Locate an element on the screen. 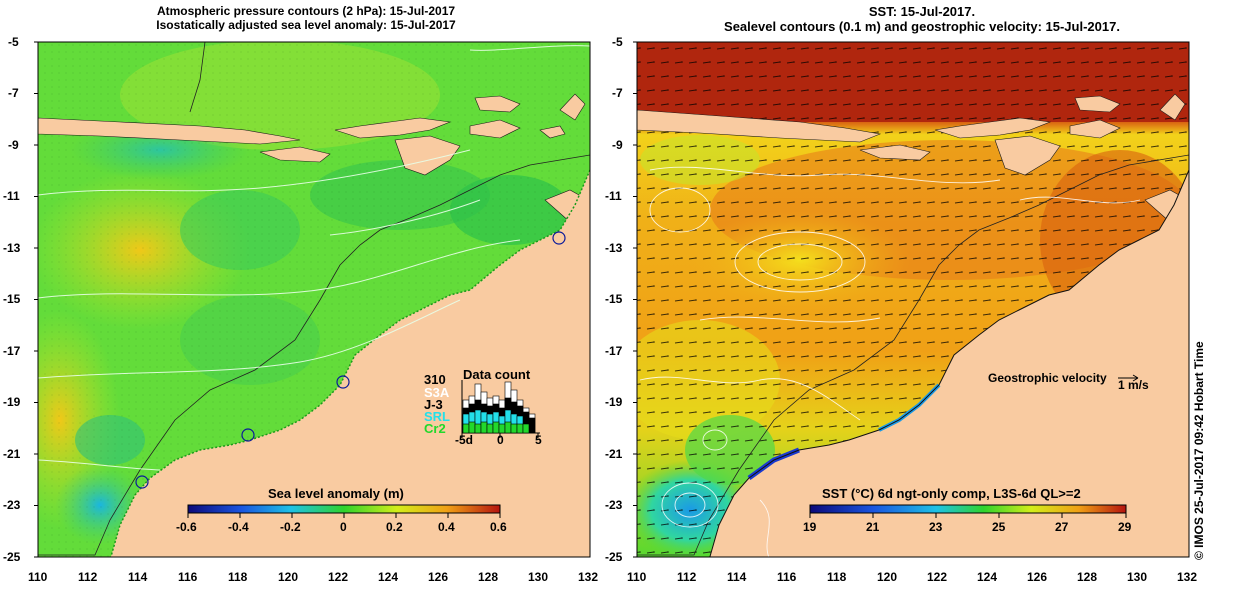 This screenshot has width=1250, height=590. sst-tick: 23 is located at coordinates (936, 527).